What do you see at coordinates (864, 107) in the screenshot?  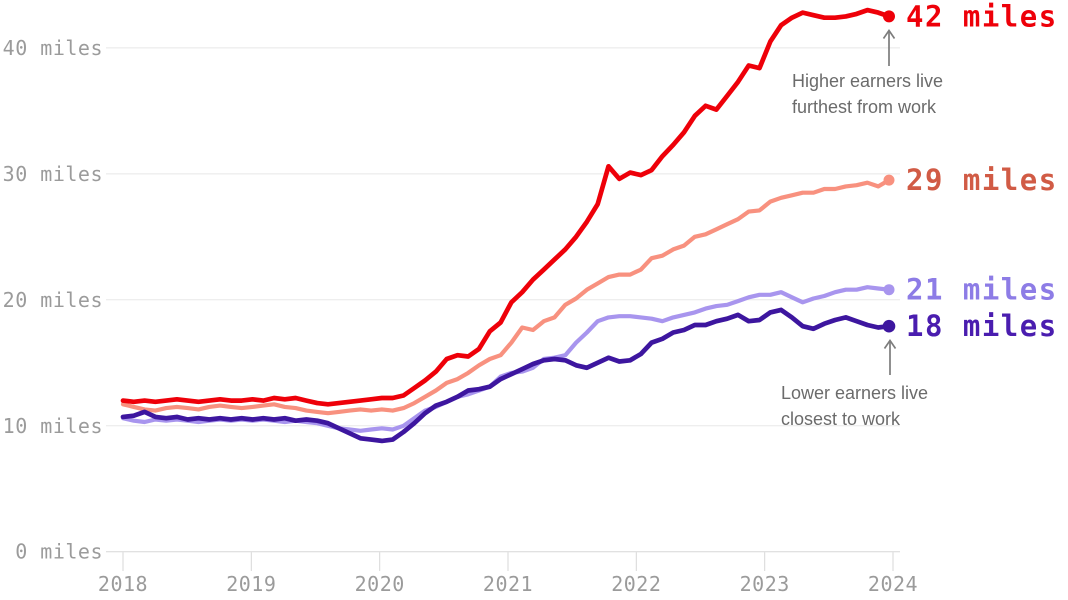 I see `annotation-line: furthest from work` at bounding box center [864, 107].